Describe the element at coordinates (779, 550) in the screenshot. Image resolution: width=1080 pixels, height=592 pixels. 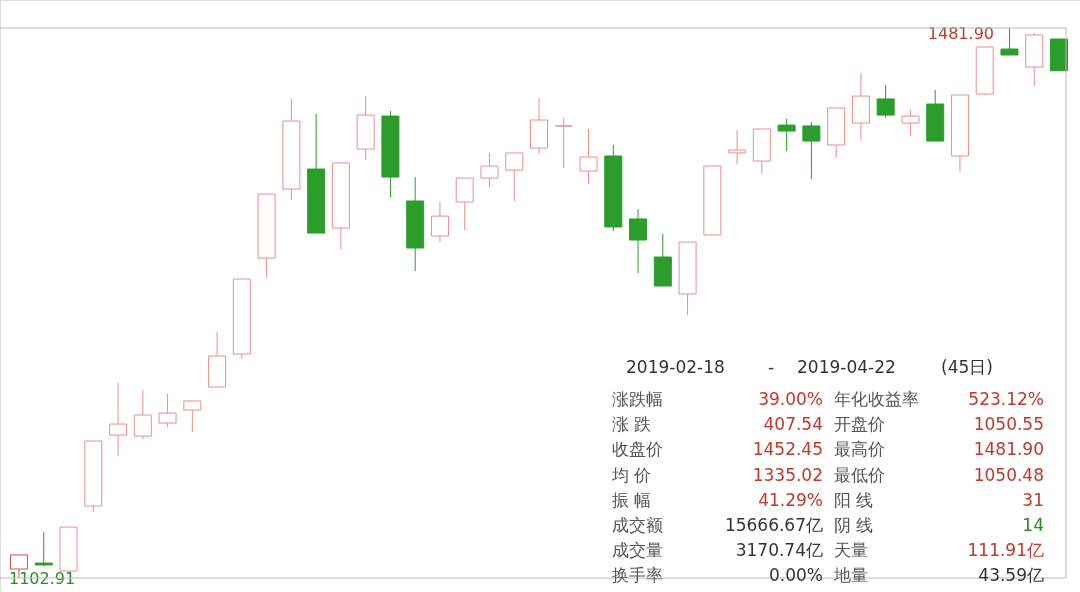
I see `annotation: 3170.74亿` at that location.